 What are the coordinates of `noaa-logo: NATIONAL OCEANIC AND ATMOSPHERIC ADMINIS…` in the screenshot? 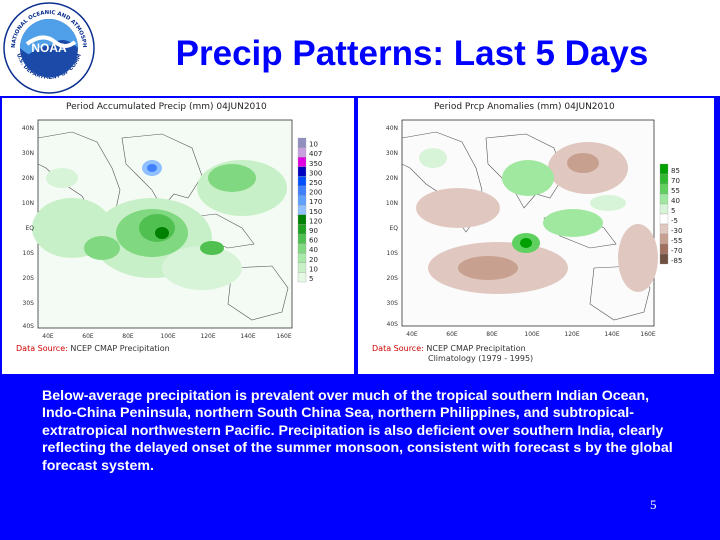 It's located at (49, 48).